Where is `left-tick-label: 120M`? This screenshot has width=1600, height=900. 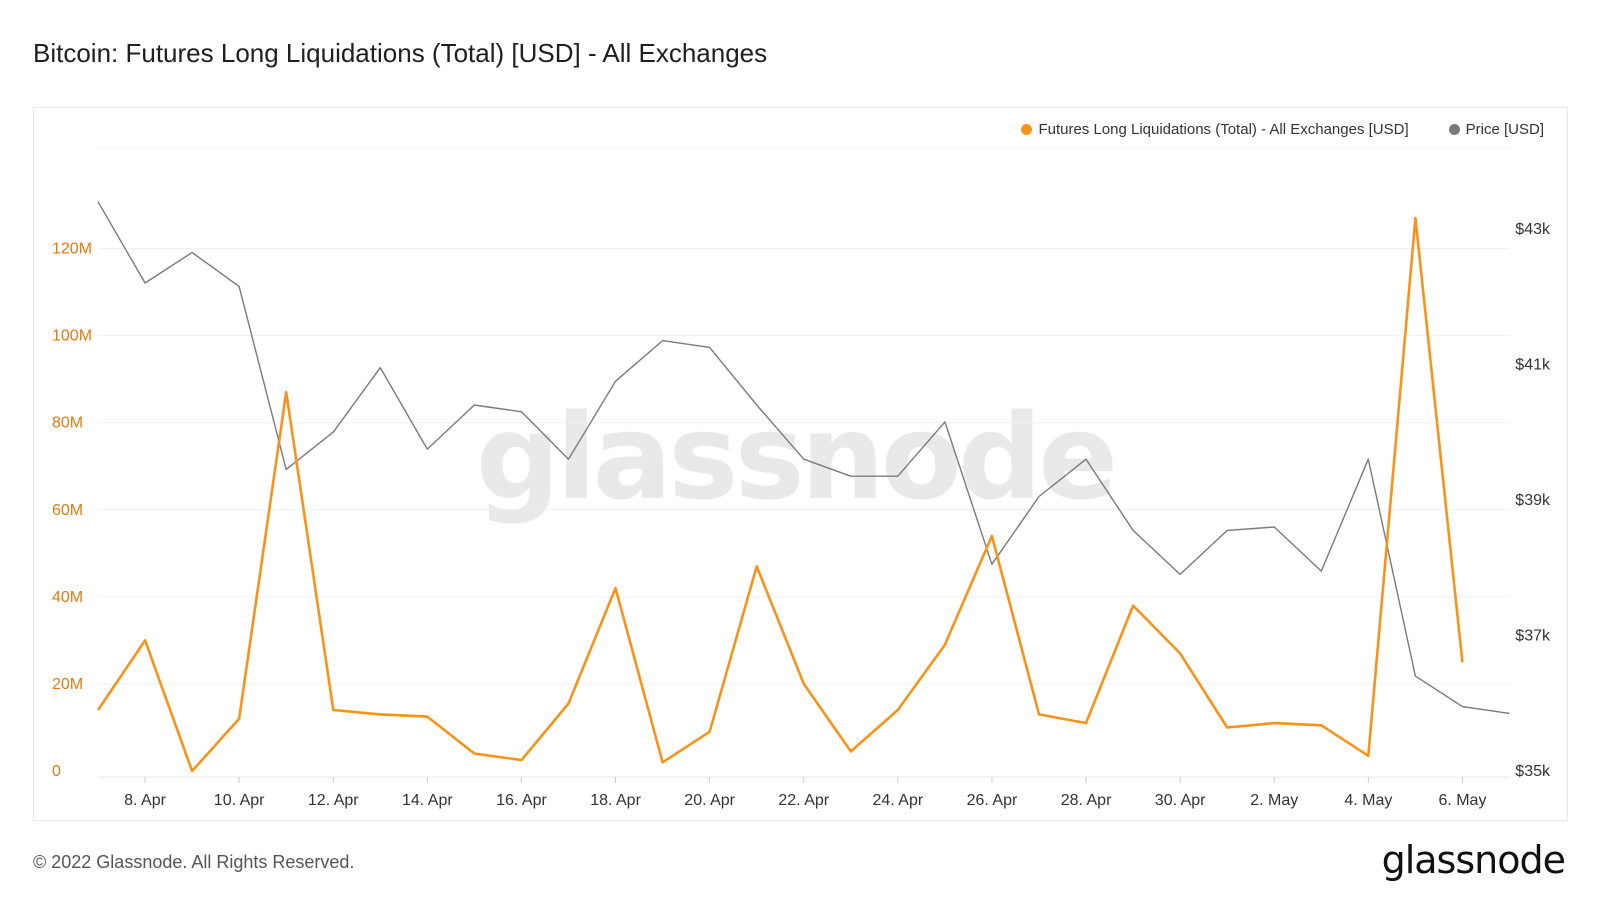
left-tick-label: 120M is located at coordinates (72, 249).